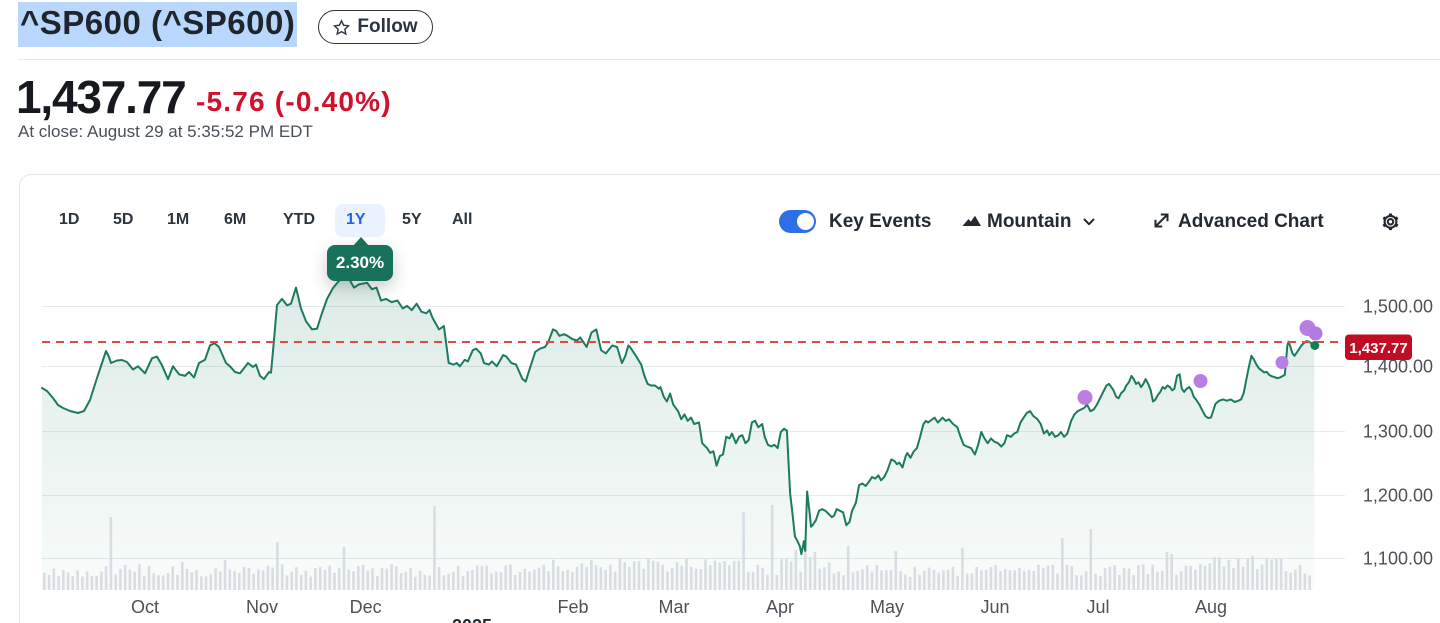 The image size is (1440, 623). What do you see at coordinates (366, 607) in the screenshot?
I see `svg-text: Dec` at bounding box center [366, 607].